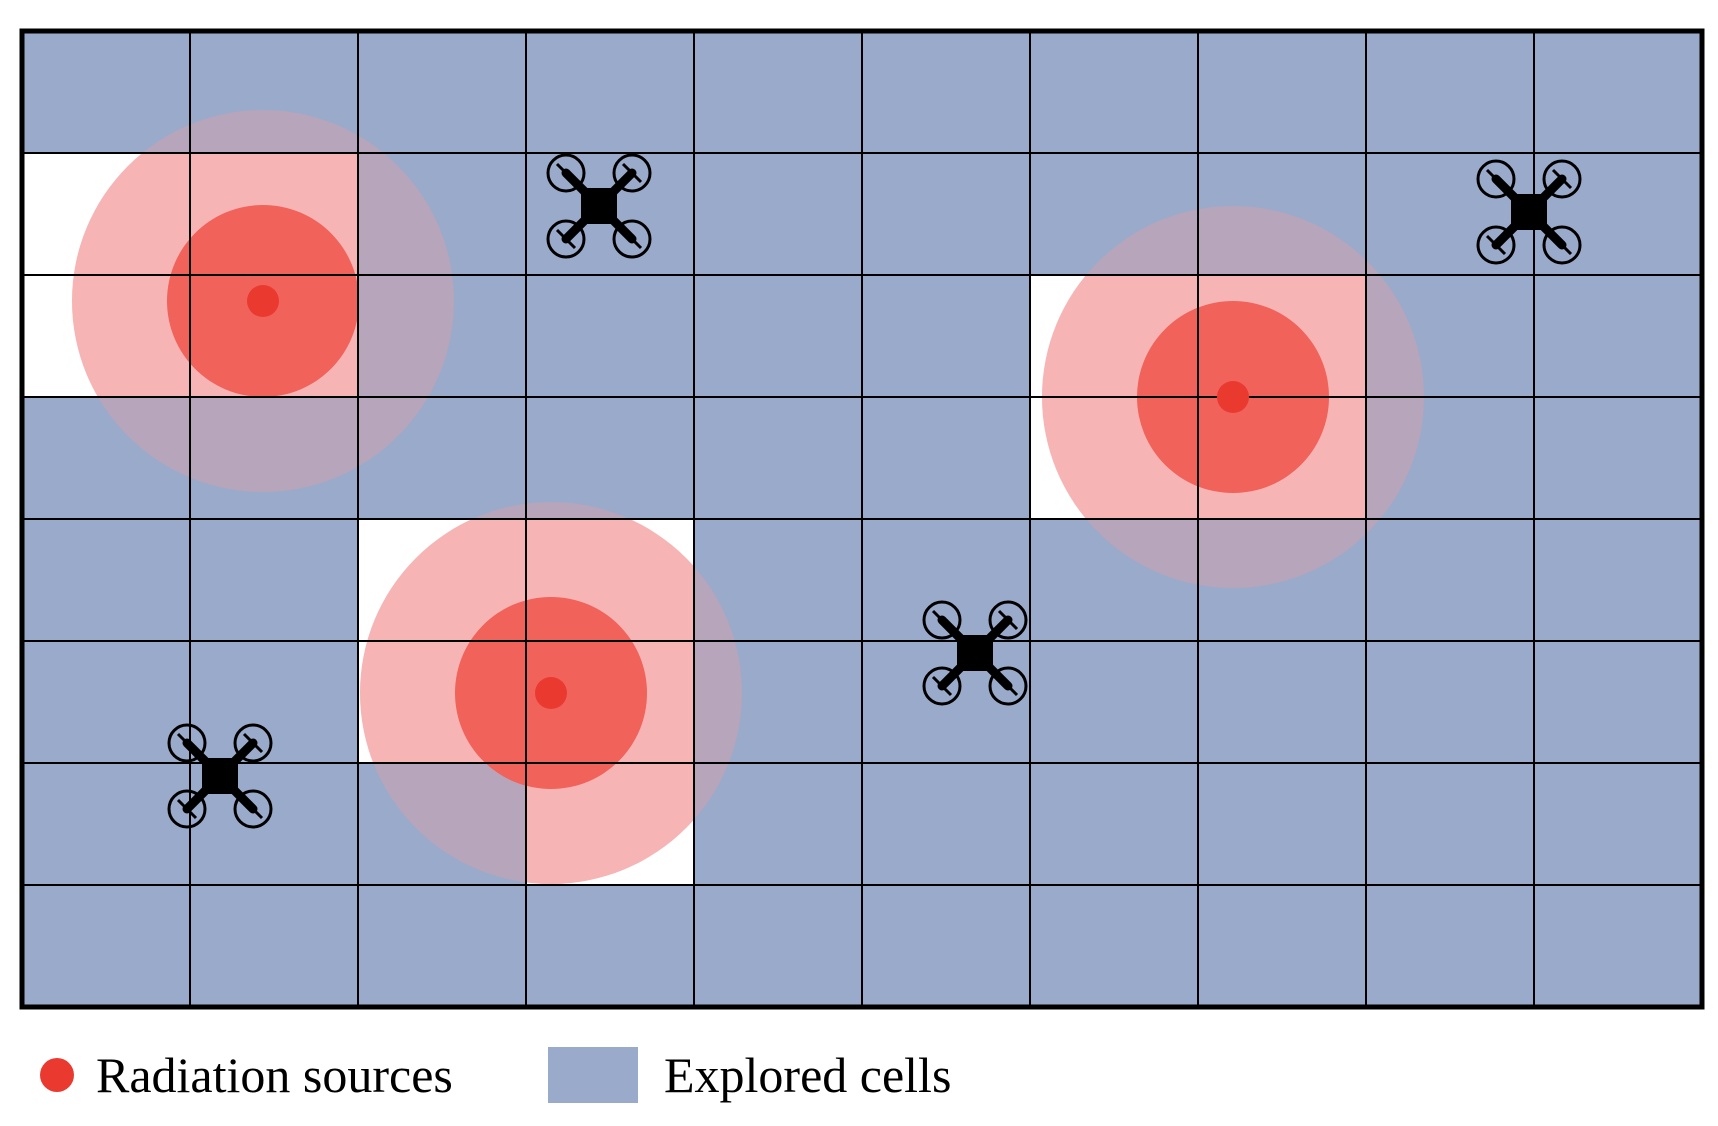 The image size is (1718, 1126). Describe the element at coordinates (808, 1075) in the screenshot. I see `legend-explored-label: Explored cells` at that location.